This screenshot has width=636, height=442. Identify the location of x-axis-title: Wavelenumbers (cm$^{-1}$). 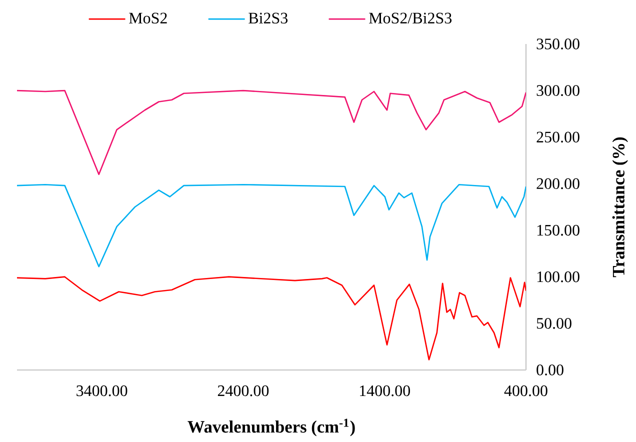
(271, 427).